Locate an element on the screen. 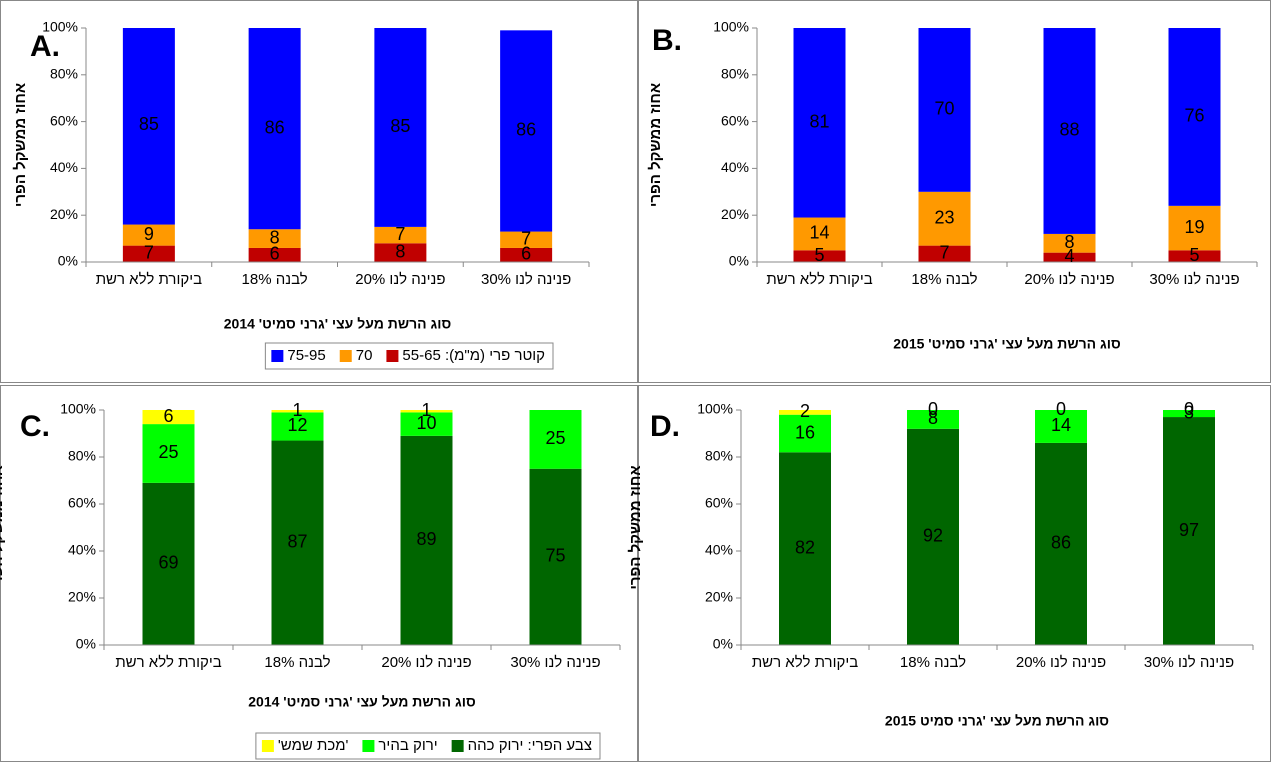 The height and width of the screenshot is (762, 1271). data-label: 70 is located at coordinates (944, 109).